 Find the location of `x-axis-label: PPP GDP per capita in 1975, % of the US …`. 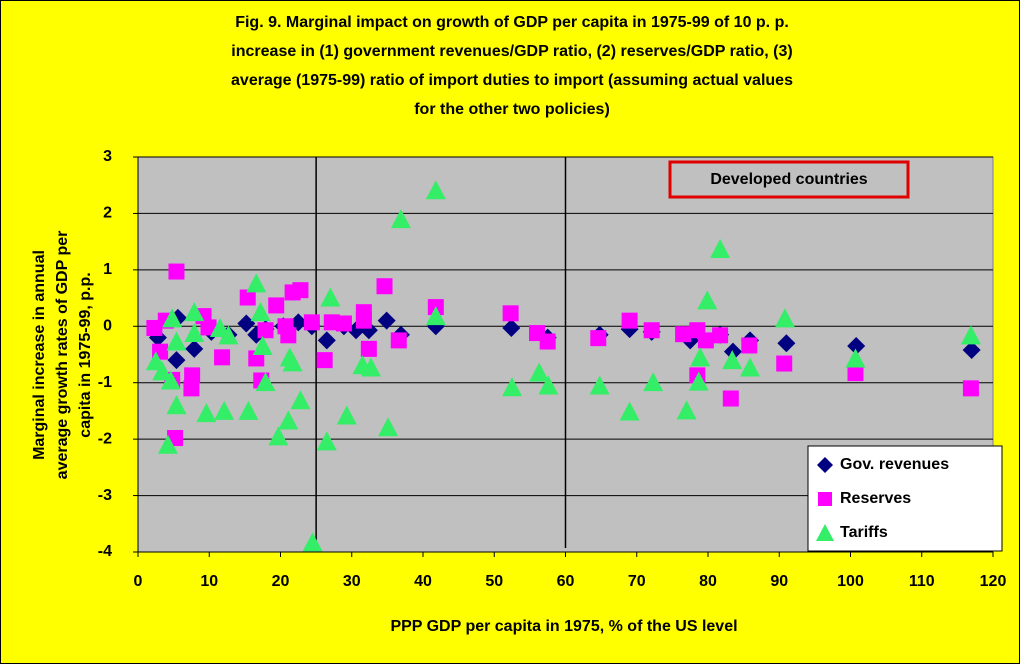

x-axis-label: PPP GDP per capita in 1975, % of the US … is located at coordinates (563, 626).